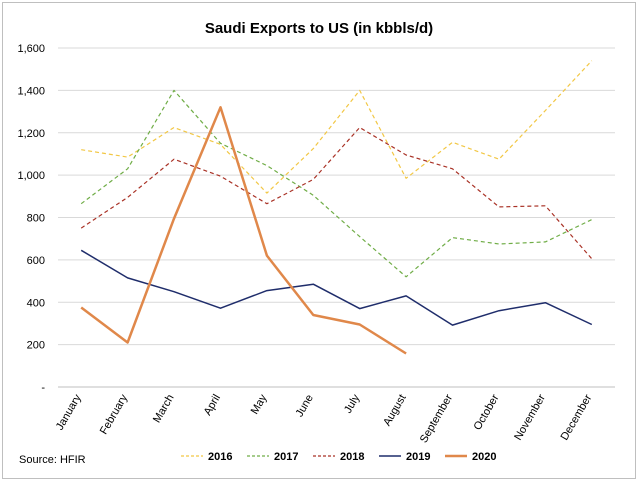 This screenshot has width=640, height=483. What do you see at coordinates (395, 411) in the screenshot?
I see `x-tick-label: August` at bounding box center [395, 411].